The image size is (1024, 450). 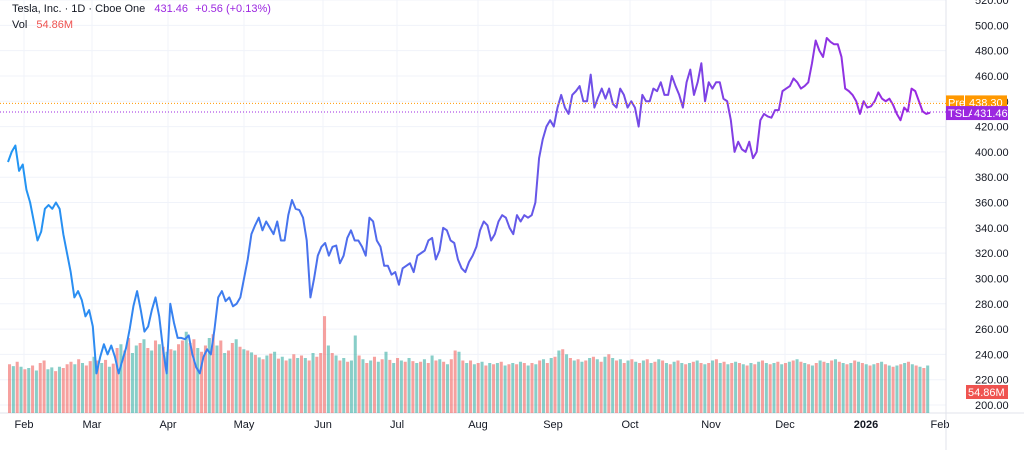 I want to click on y-tick-label: 220.00, so click(x=992, y=381).